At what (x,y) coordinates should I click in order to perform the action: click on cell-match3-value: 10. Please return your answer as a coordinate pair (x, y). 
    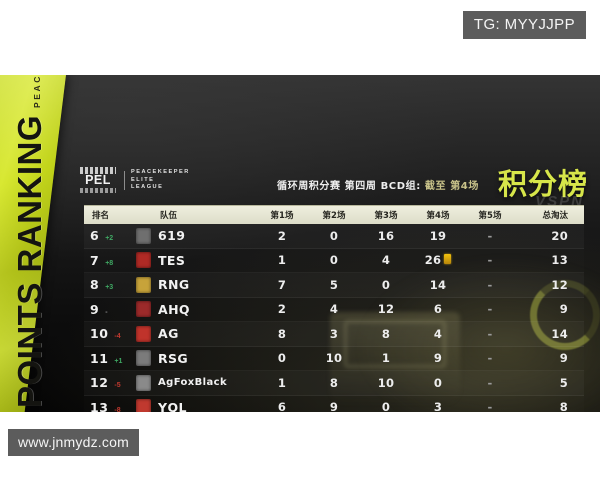
    Looking at the image, I should click on (386, 382).